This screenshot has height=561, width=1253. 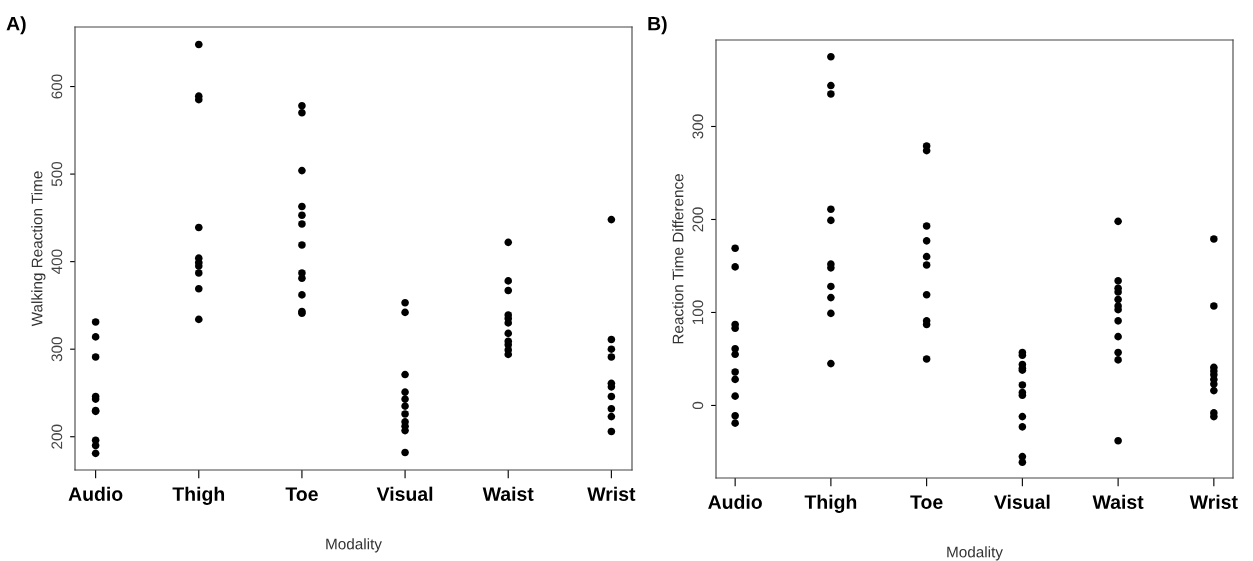 I want to click on y-tick-label: 600, so click(x=57, y=86).